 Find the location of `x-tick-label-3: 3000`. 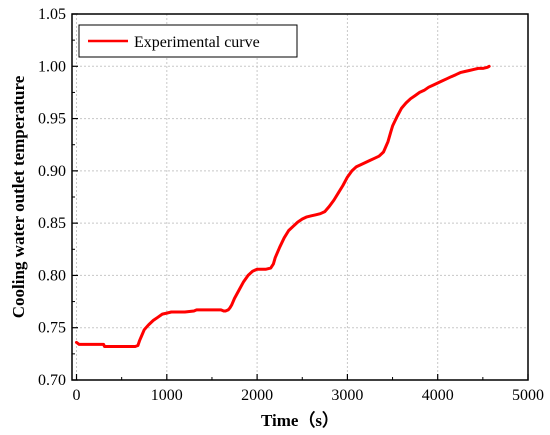

x-tick-label-3: 3000 is located at coordinates (347, 395).